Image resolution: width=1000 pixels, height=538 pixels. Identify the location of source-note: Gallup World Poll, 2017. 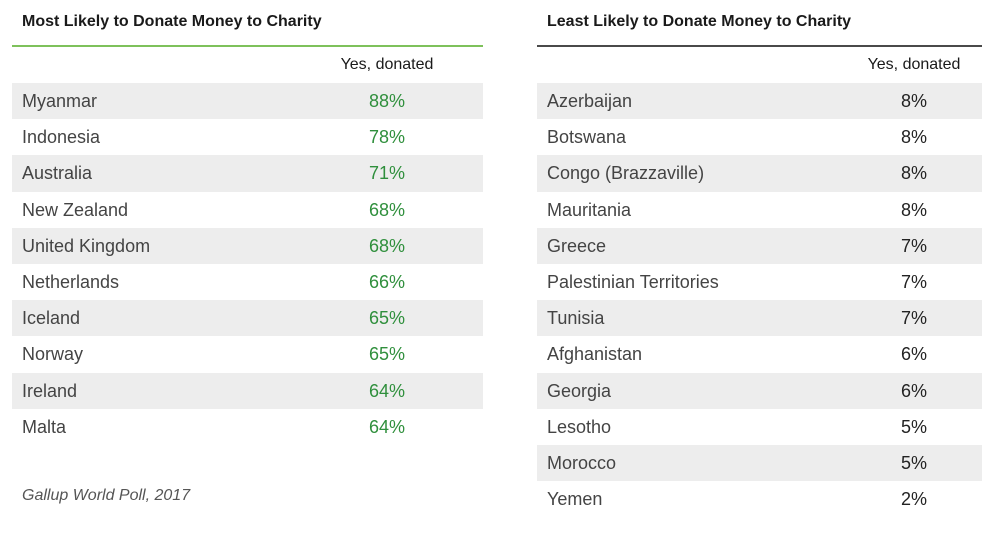
(106, 495).